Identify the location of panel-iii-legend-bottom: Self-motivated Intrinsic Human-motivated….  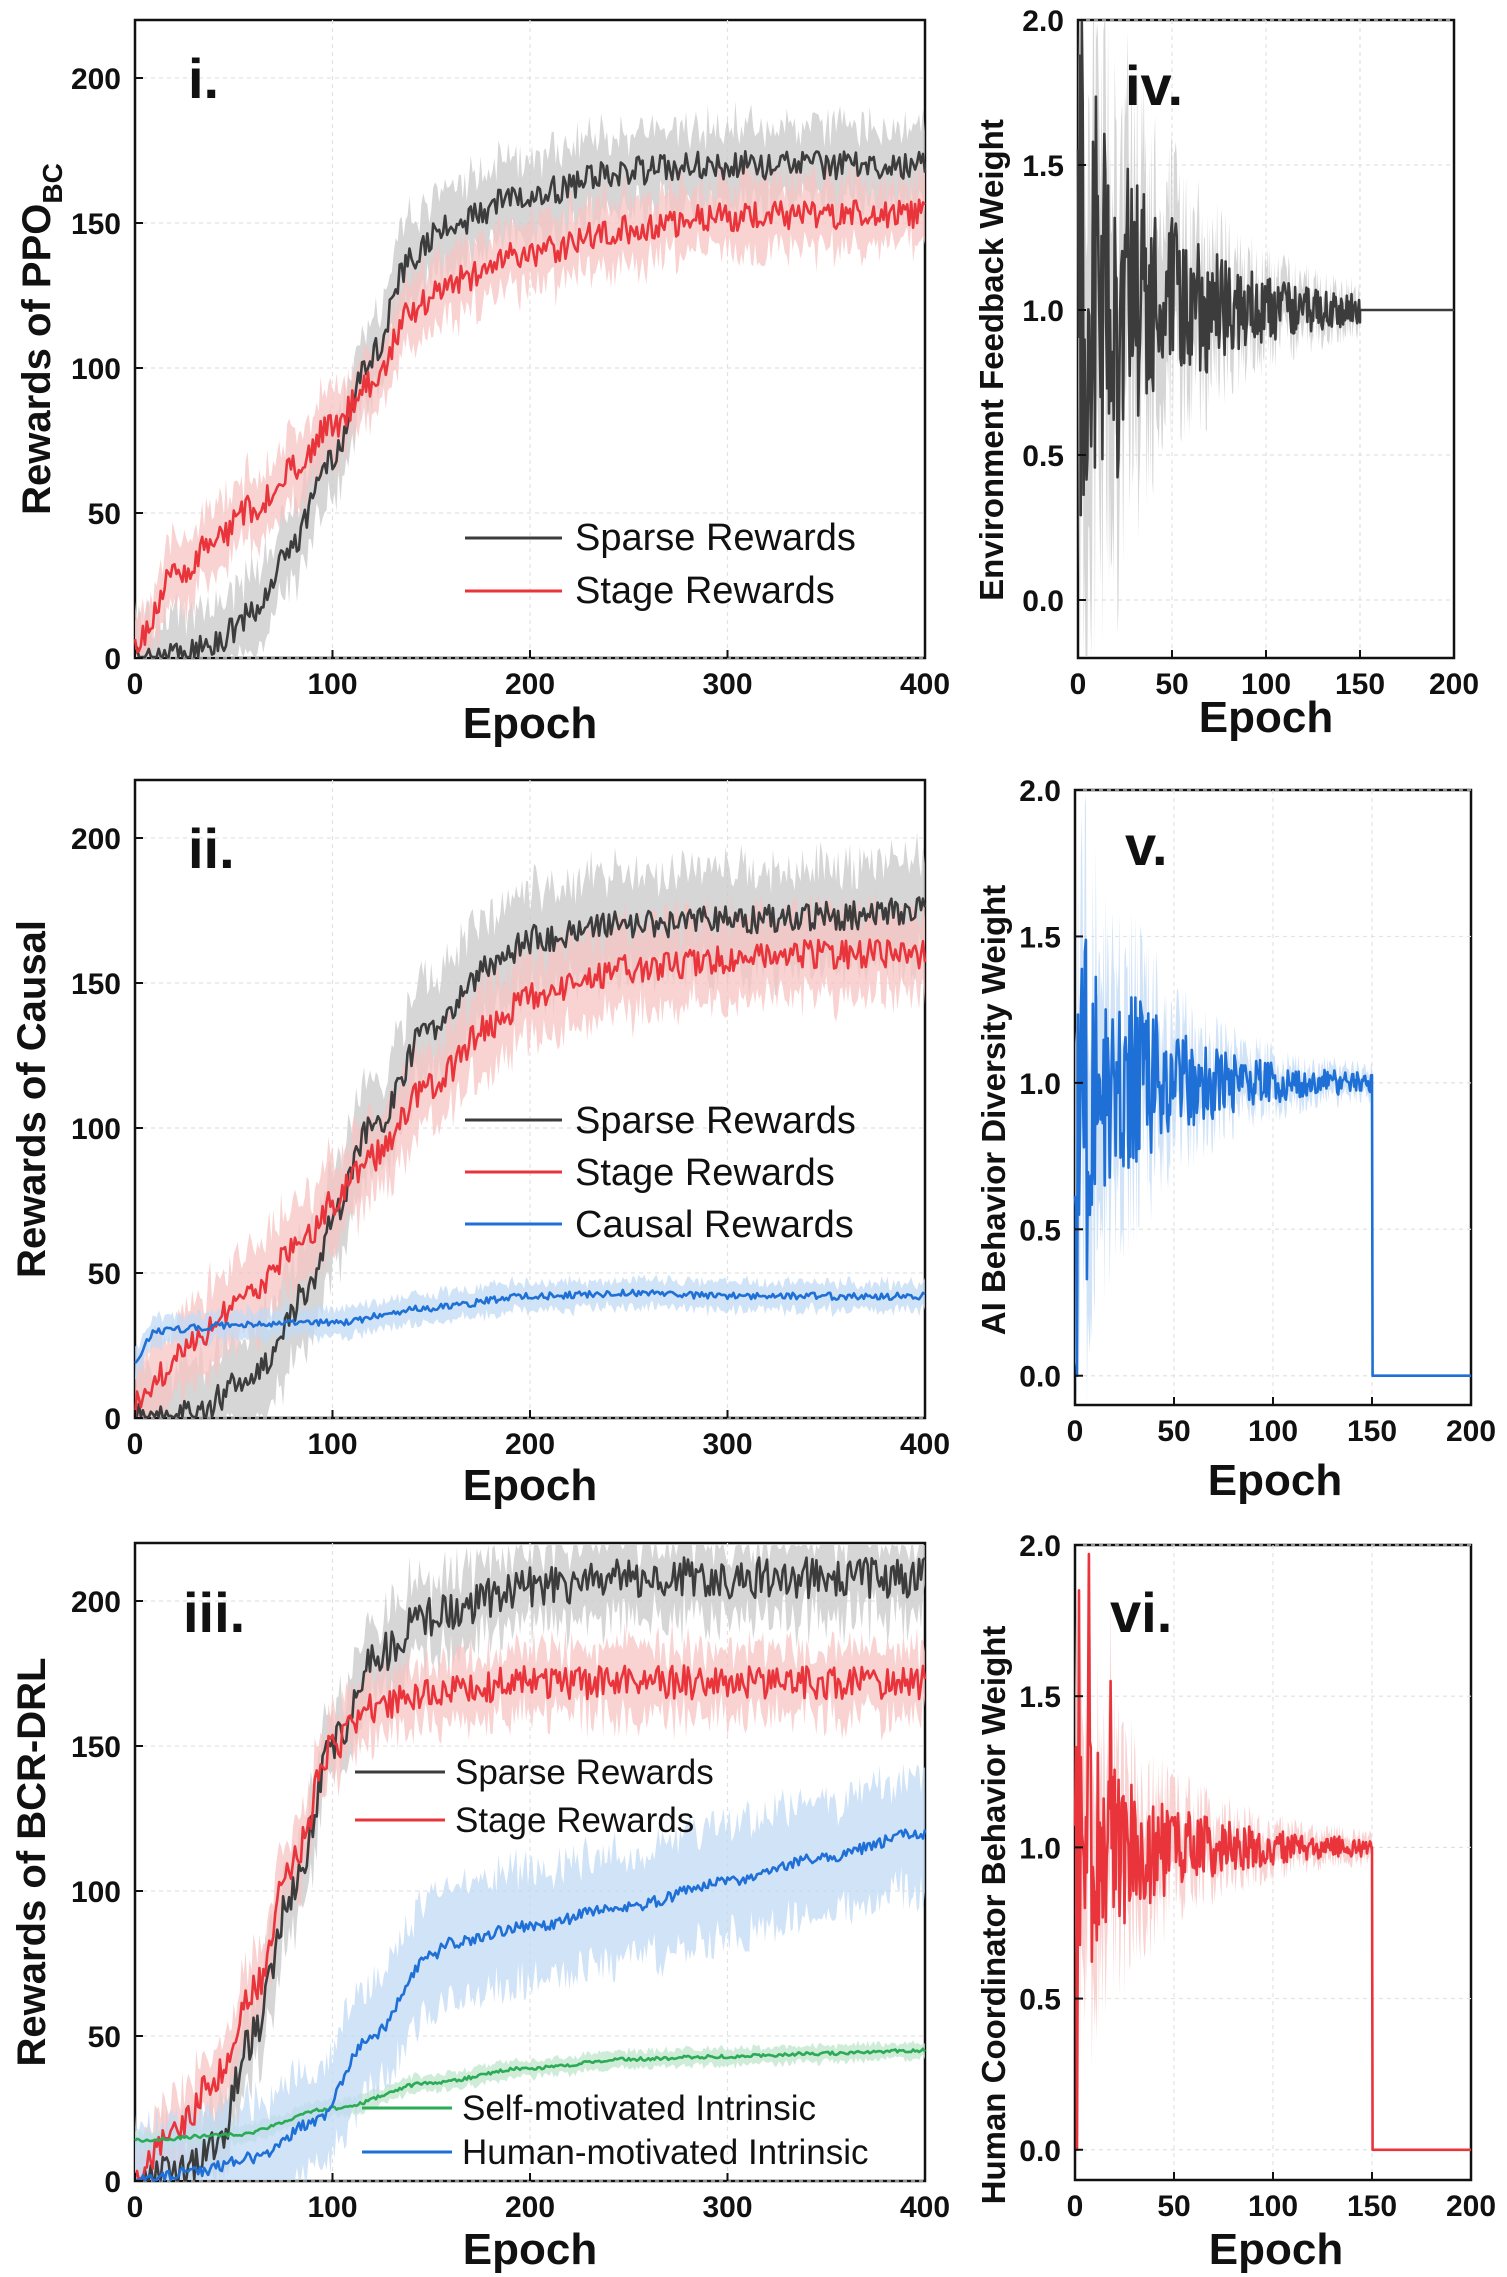
(615, 2130).